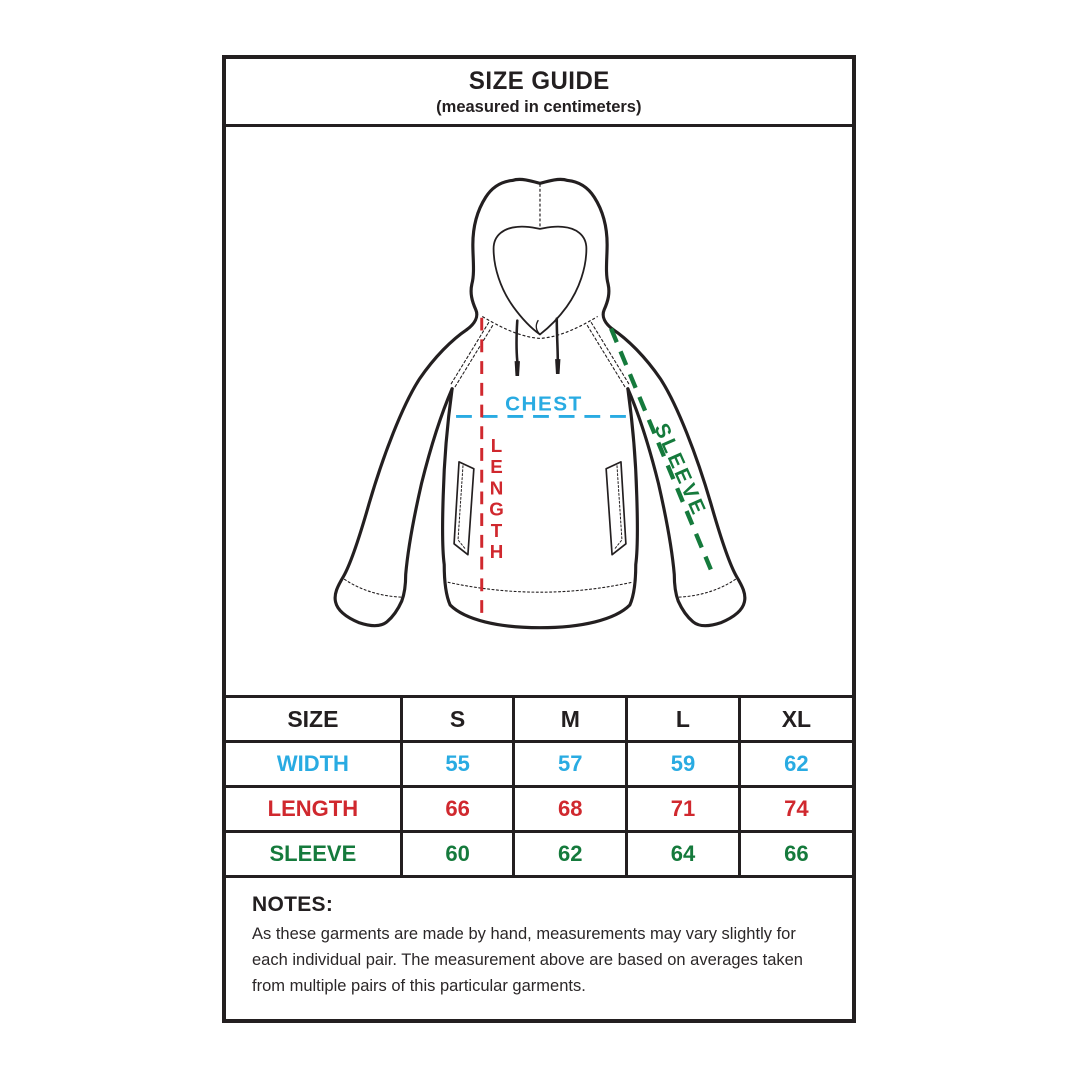 Image resolution: width=1081 pixels, height=1080 pixels. I want to click on header-cell-m: M, so click(570, 719).